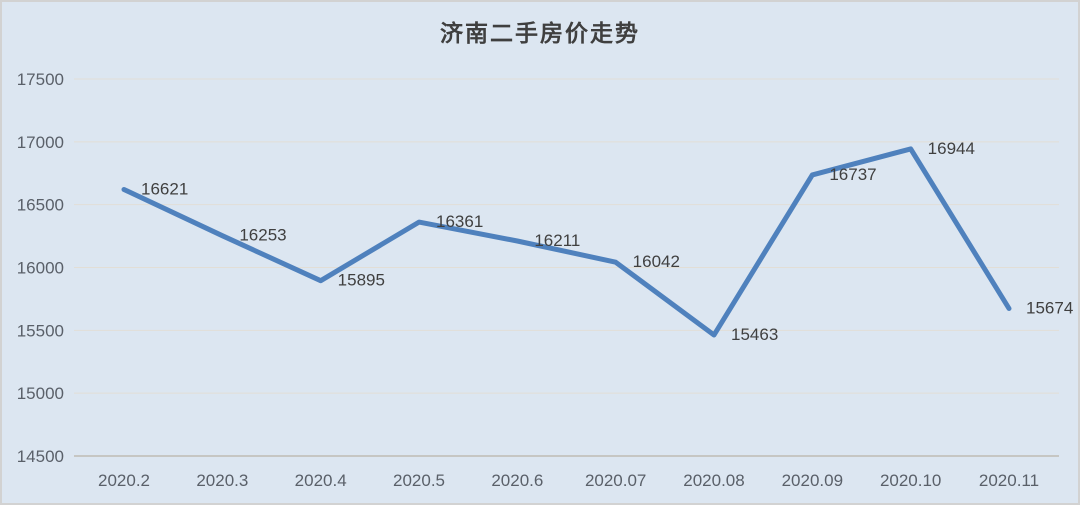 The height and width of the screenshot is (505, 1080). What do you see at coordinates (361, 280) in the screenshot?
I see `data-label: 15895` at bounding box center [361, 280].